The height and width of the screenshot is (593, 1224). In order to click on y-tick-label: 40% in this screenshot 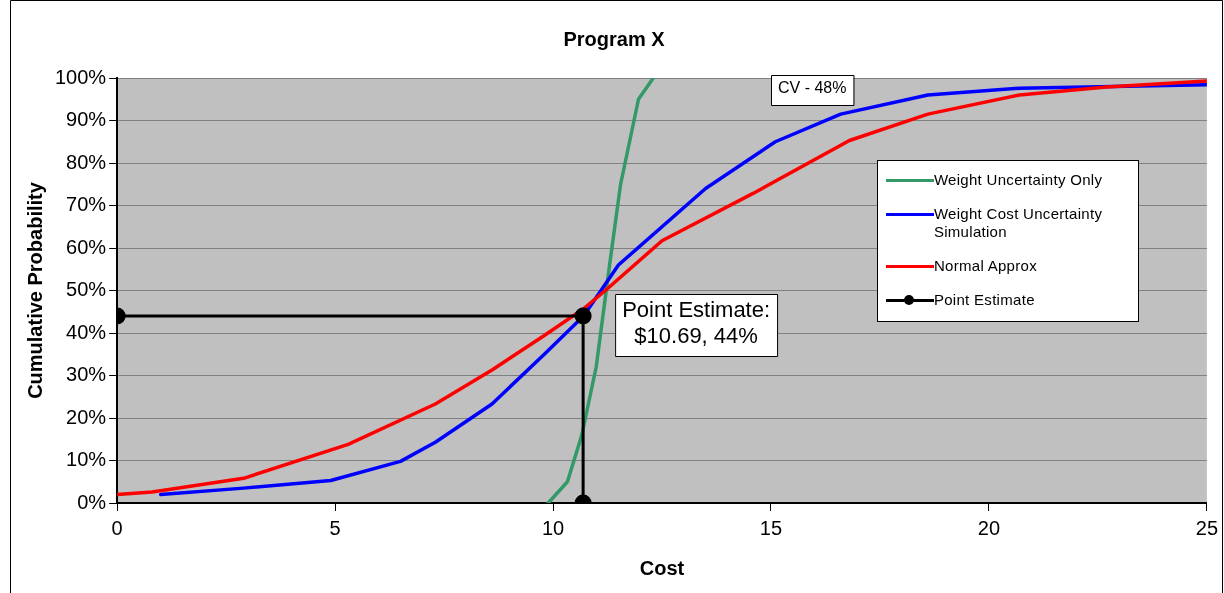, I will do `click(86, 331)`.